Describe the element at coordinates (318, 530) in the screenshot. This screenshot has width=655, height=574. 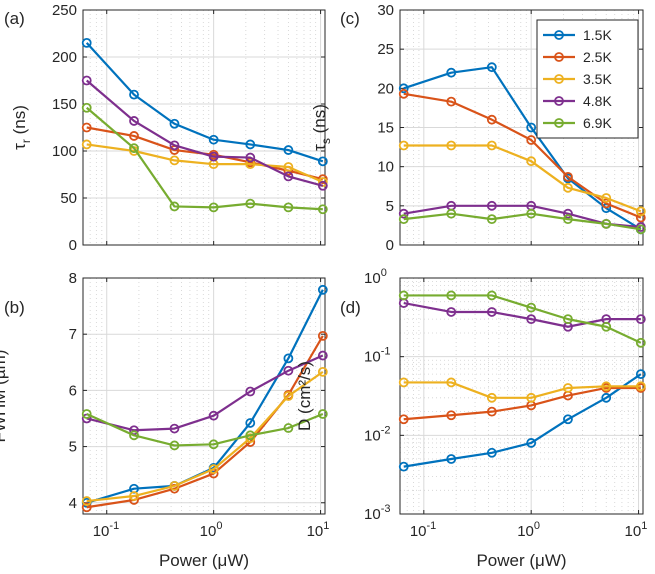
I see `x-tick-label: 10¹` at that location.